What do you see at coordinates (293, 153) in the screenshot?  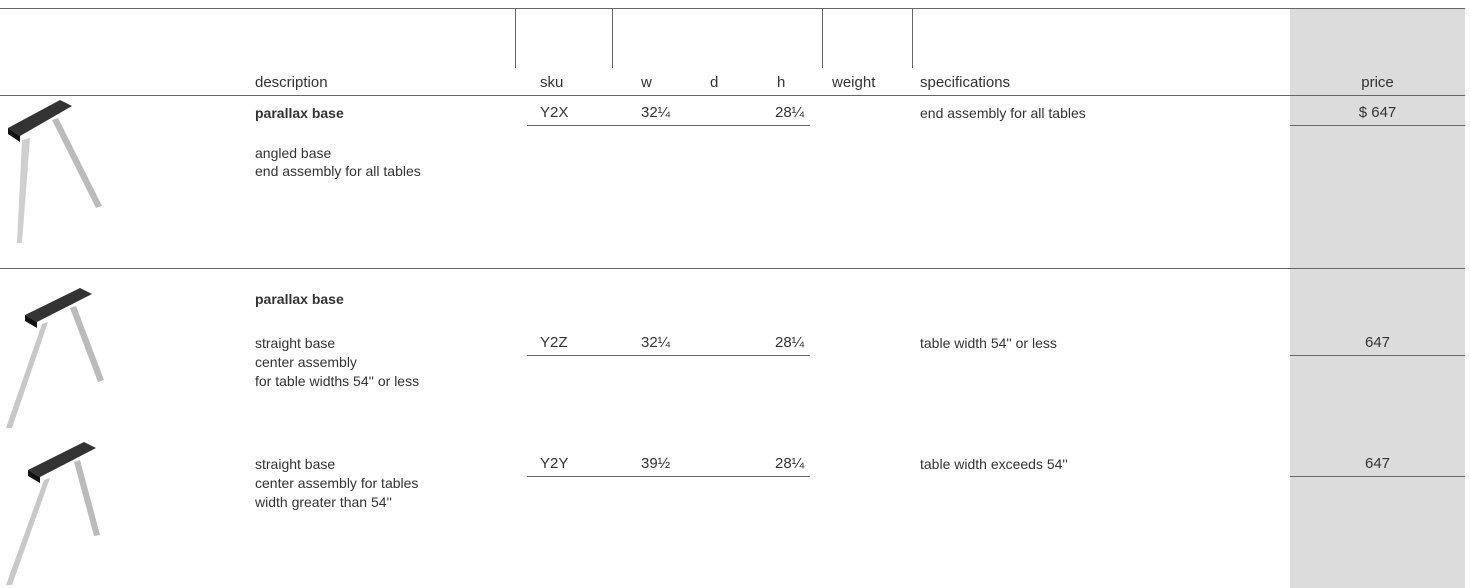 I see `description: angled base` at bounding box center [293, 153].